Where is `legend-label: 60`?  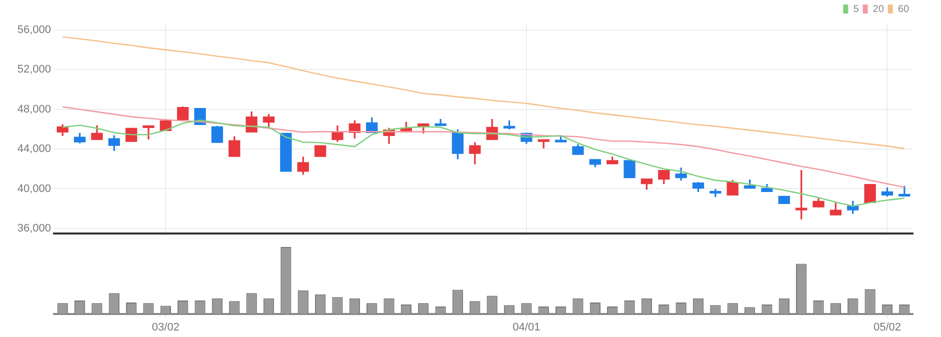 legend-label: 60 is located at coordinates (904, 9).